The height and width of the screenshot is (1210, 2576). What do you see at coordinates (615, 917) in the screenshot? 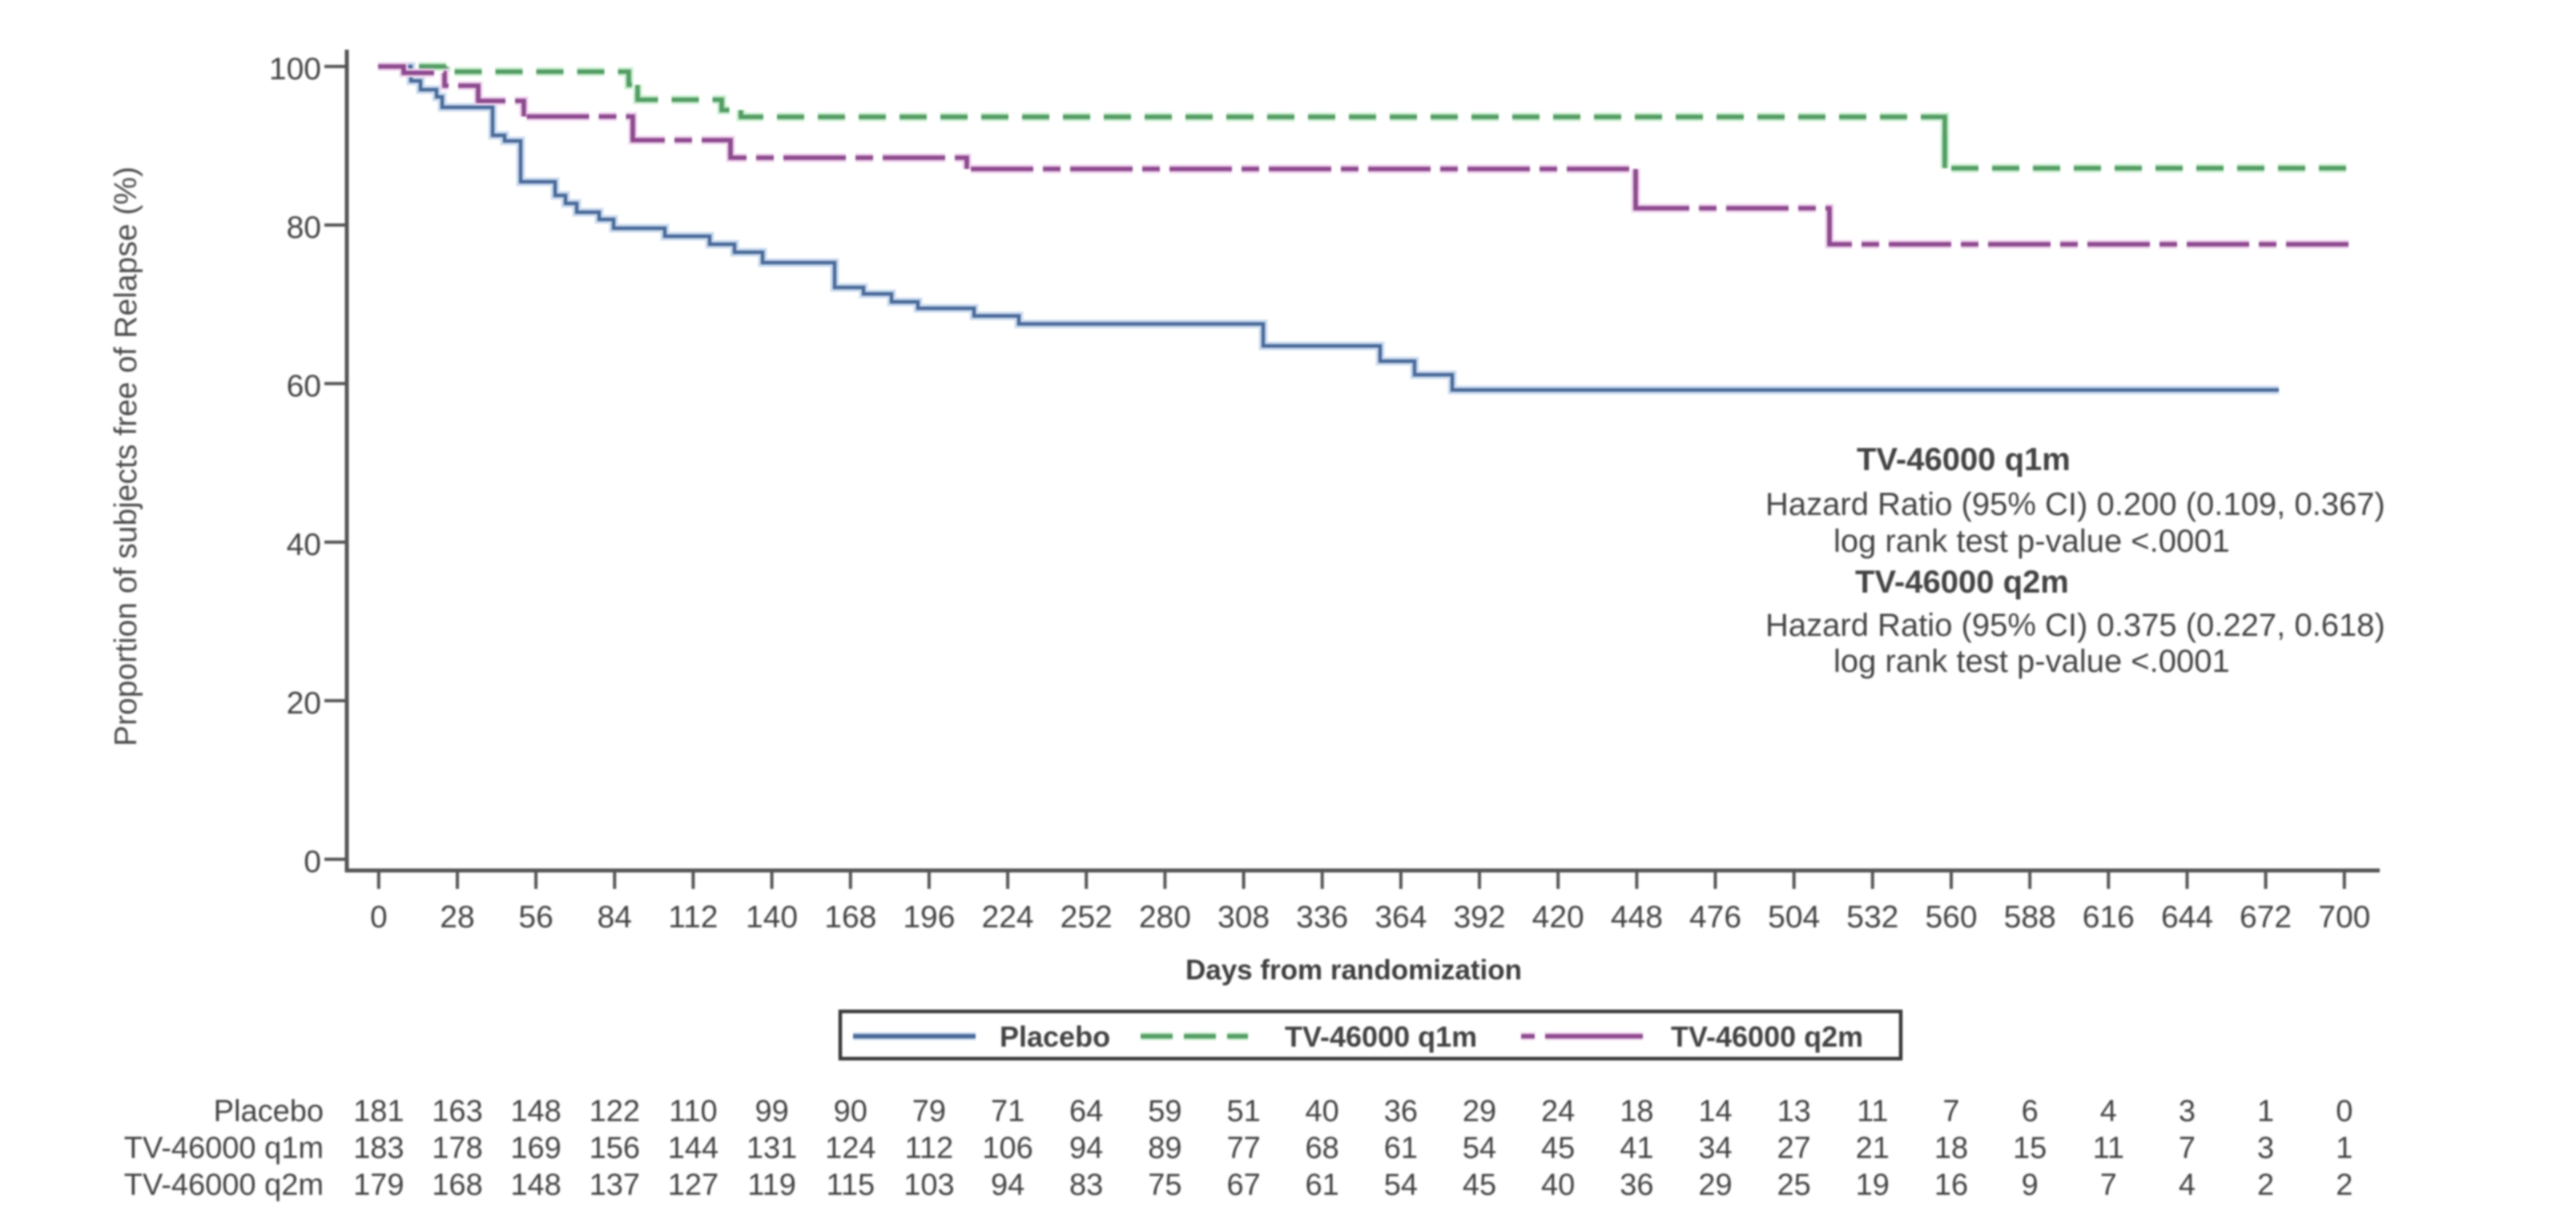
I see `svg-text: 84` at bounding box center [615, 917].